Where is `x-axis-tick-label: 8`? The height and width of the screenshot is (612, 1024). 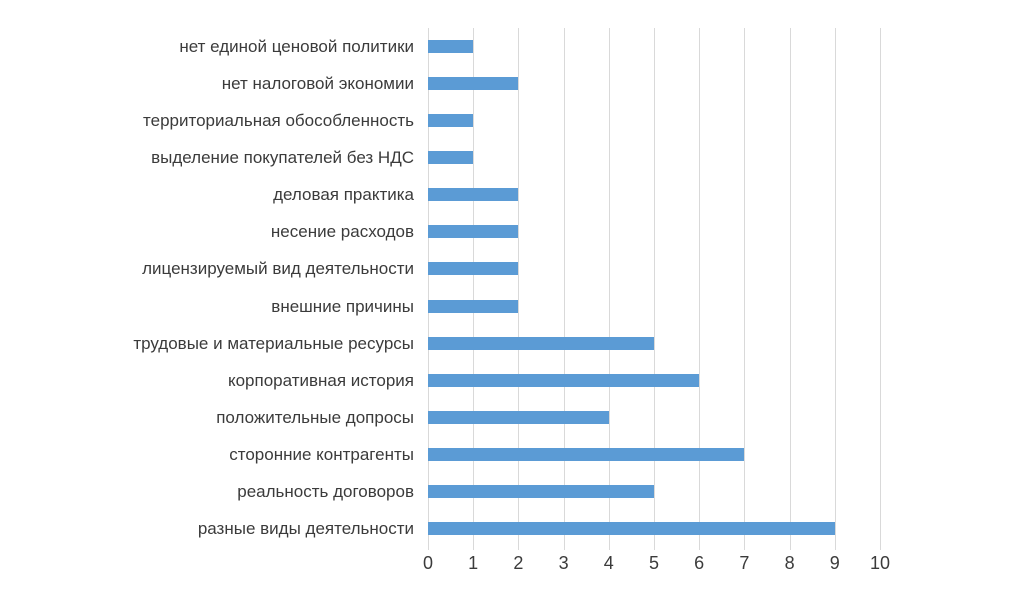 x-axis-tick-label: 8 is located at coordinates (789, 563).